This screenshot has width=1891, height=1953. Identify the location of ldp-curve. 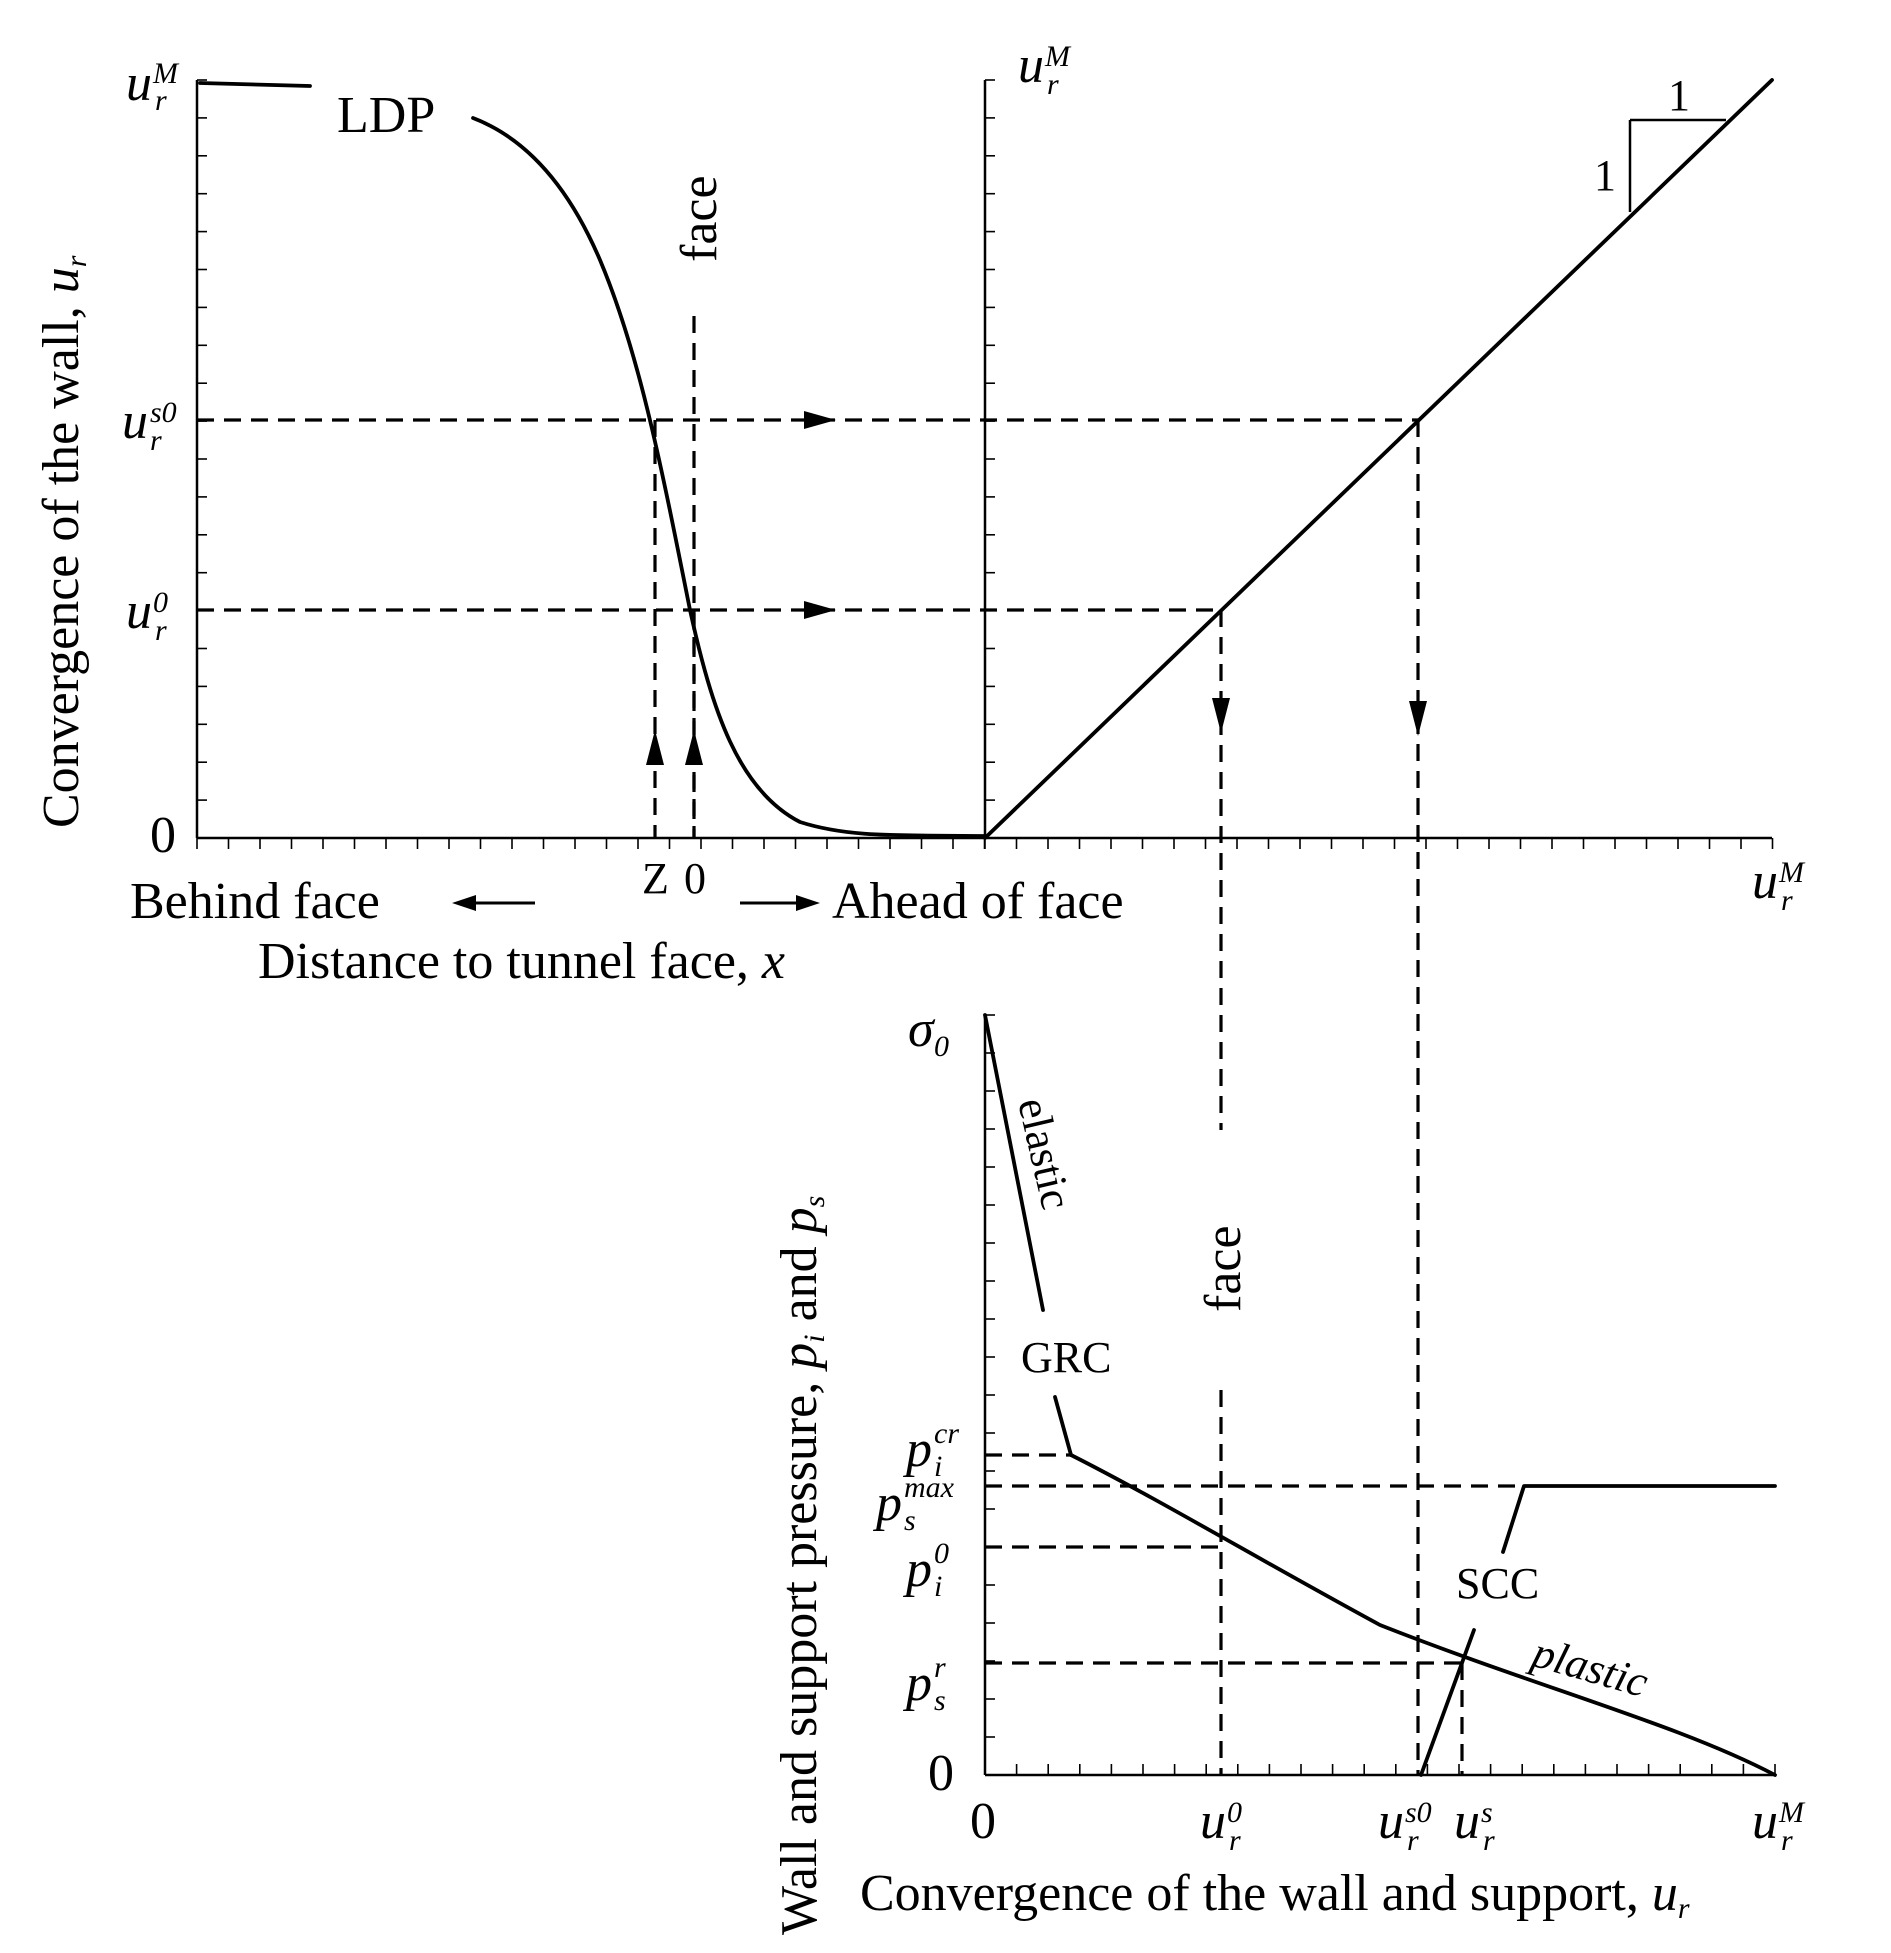
(729, 477).